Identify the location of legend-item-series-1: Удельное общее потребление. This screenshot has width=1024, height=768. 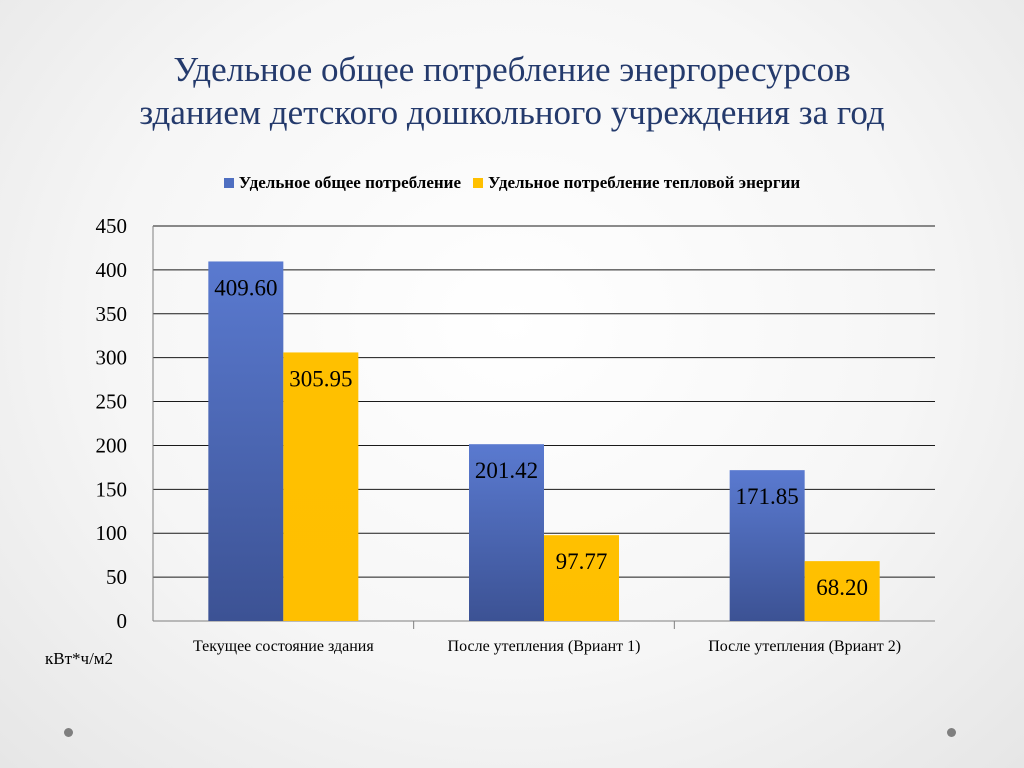
(342, 183).